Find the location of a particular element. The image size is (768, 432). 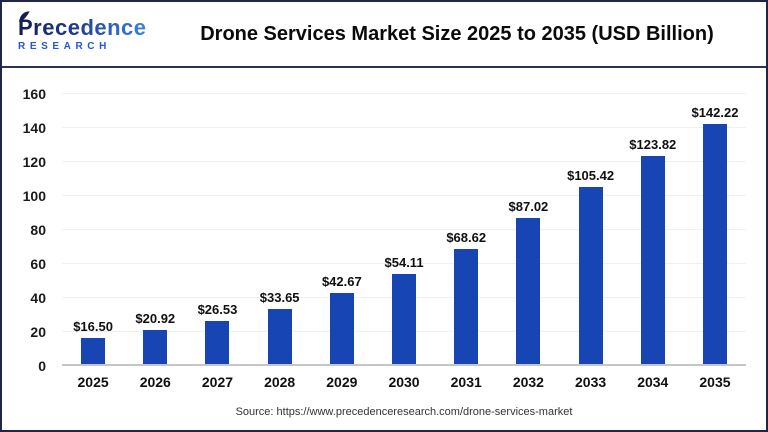

bar-2032 is located at coordinates (528, 292).